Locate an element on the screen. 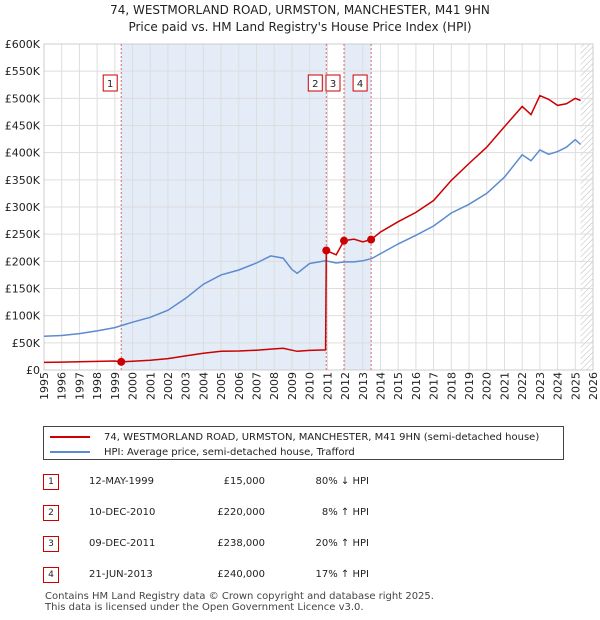  y-tick-label: £300K is located at coordinates (23, 207).